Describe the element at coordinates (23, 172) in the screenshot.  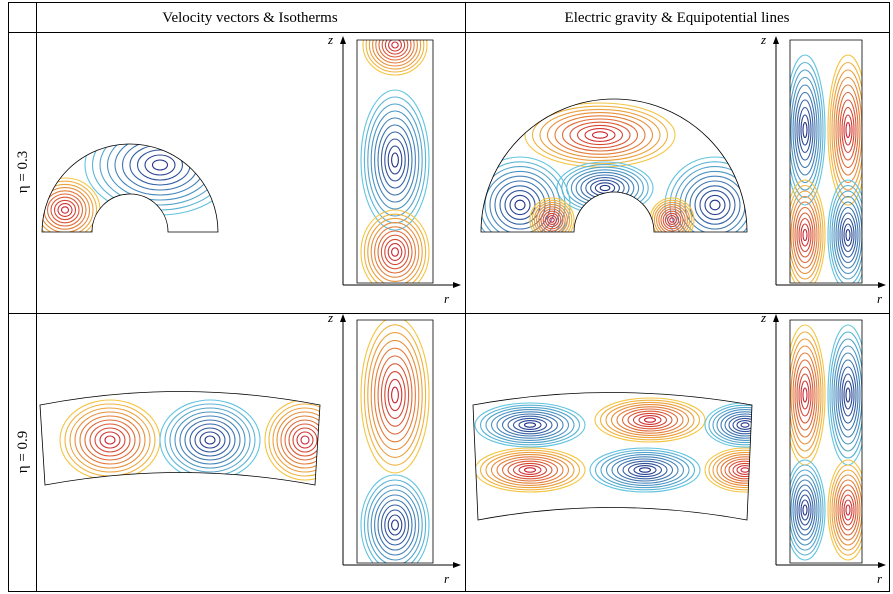
I see `row-label: η = 0.3` at that location.